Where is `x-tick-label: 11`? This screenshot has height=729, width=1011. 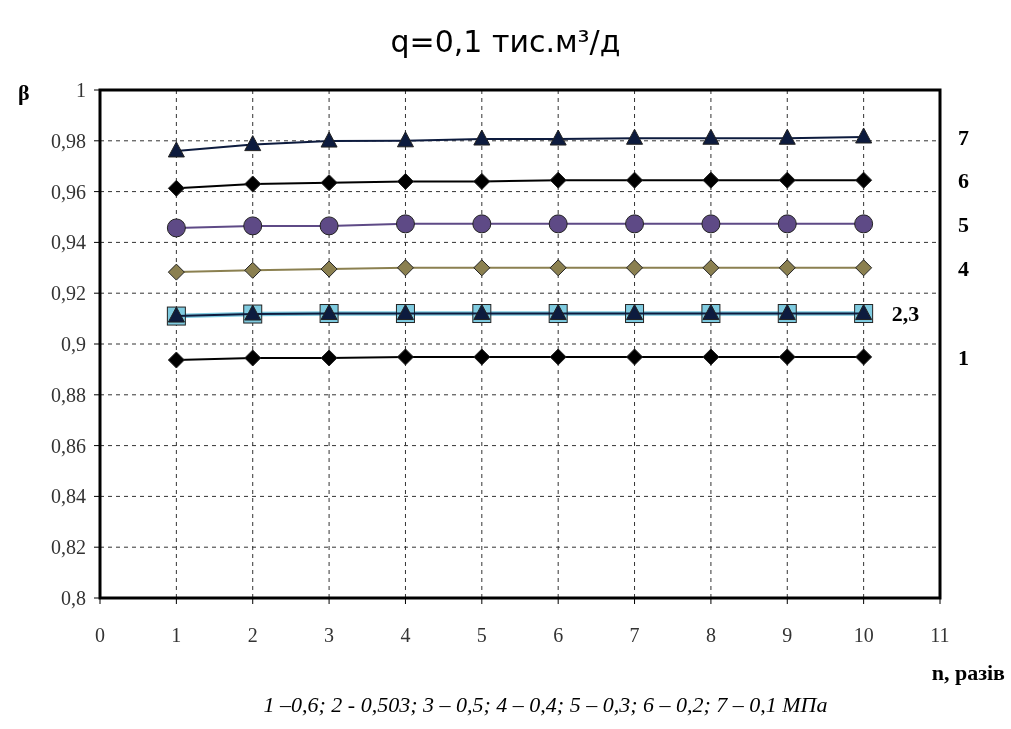 x-tick-label: 11 is located at coordinates (940, 635).